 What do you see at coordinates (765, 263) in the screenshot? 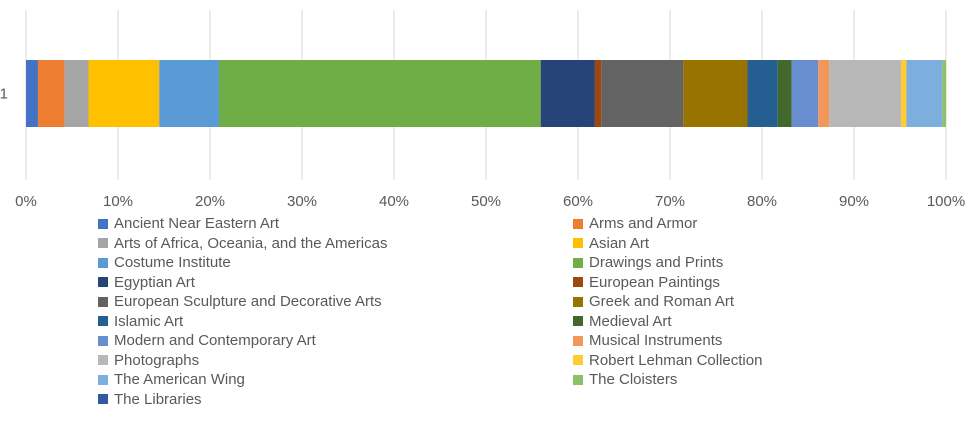
I see `legend-item: Drawings and Prints` at bounding box center [765, 263].